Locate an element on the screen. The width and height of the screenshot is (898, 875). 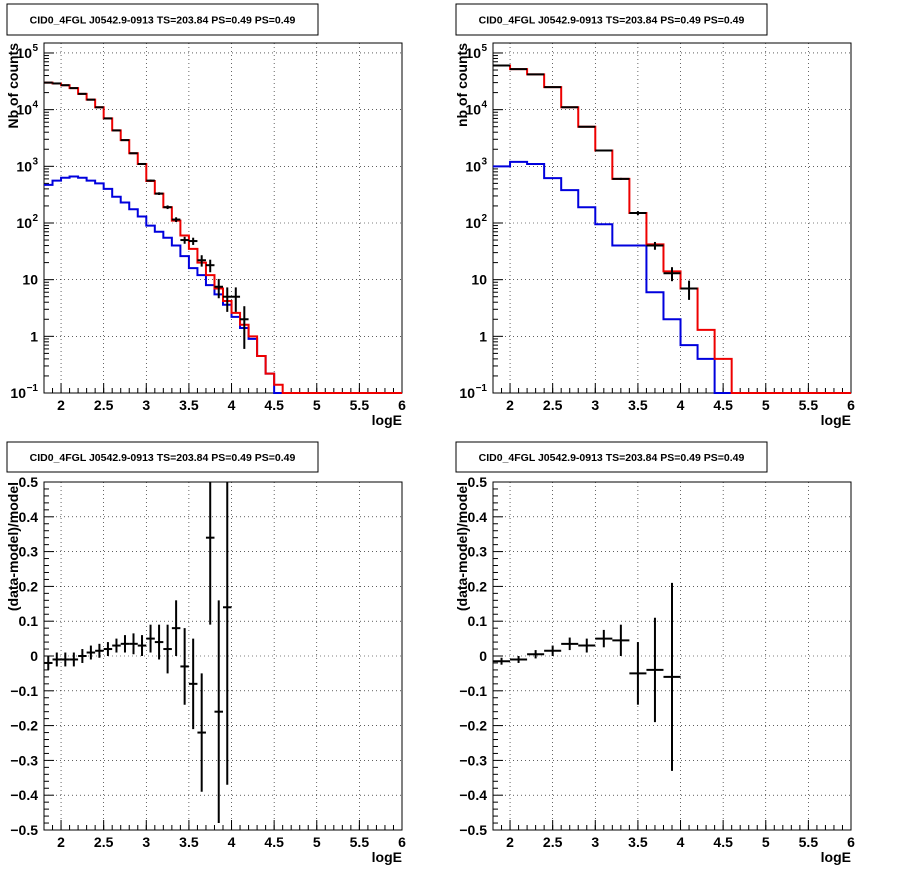
y-tick-exponent: −1 is located at coordinates (33, 388).